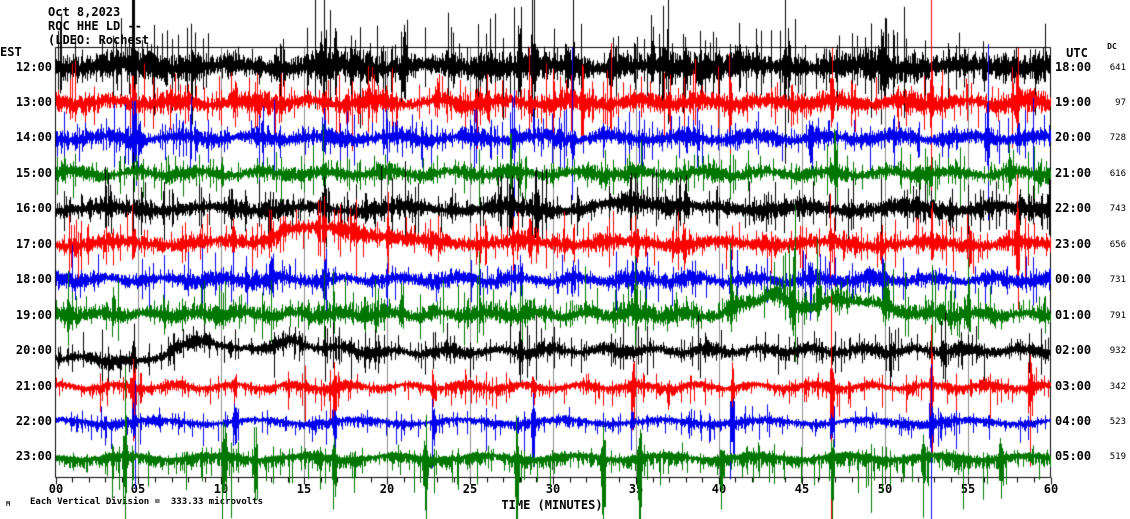 Image resolution: width=1130 pixels, height=519 pixels. What do you see at coordinates (33, 244) in the screenshot?
I see `est-hour-label: 17:00` at bounding box center [33, 244].